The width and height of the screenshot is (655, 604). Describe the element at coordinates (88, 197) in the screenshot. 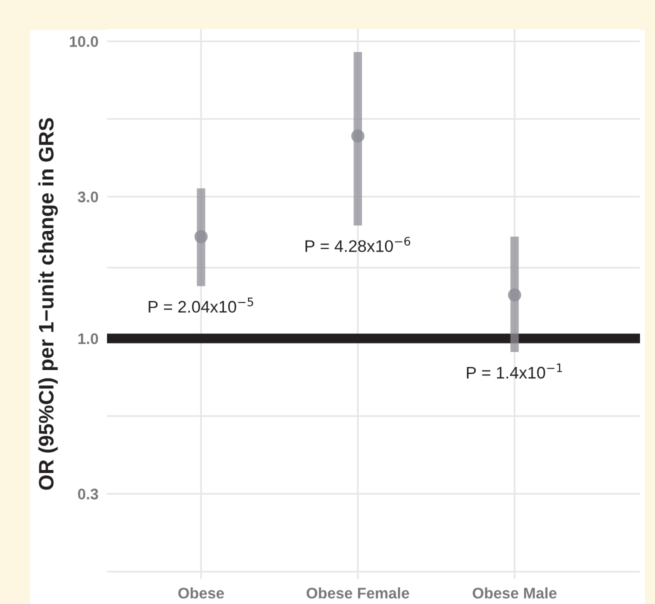

I see `y-tick-label: 3.0` at that location.